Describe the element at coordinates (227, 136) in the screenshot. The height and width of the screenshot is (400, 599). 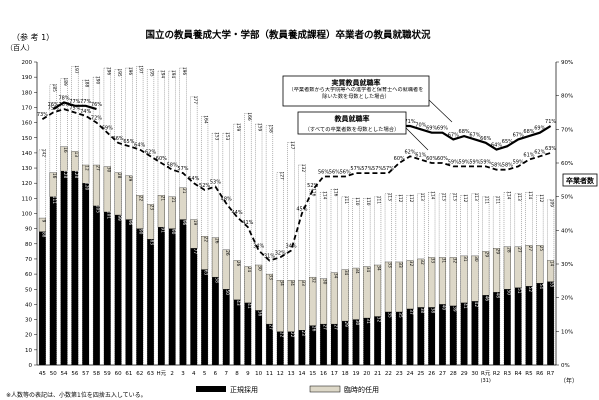
I see `total-value-label: 153` at that location.